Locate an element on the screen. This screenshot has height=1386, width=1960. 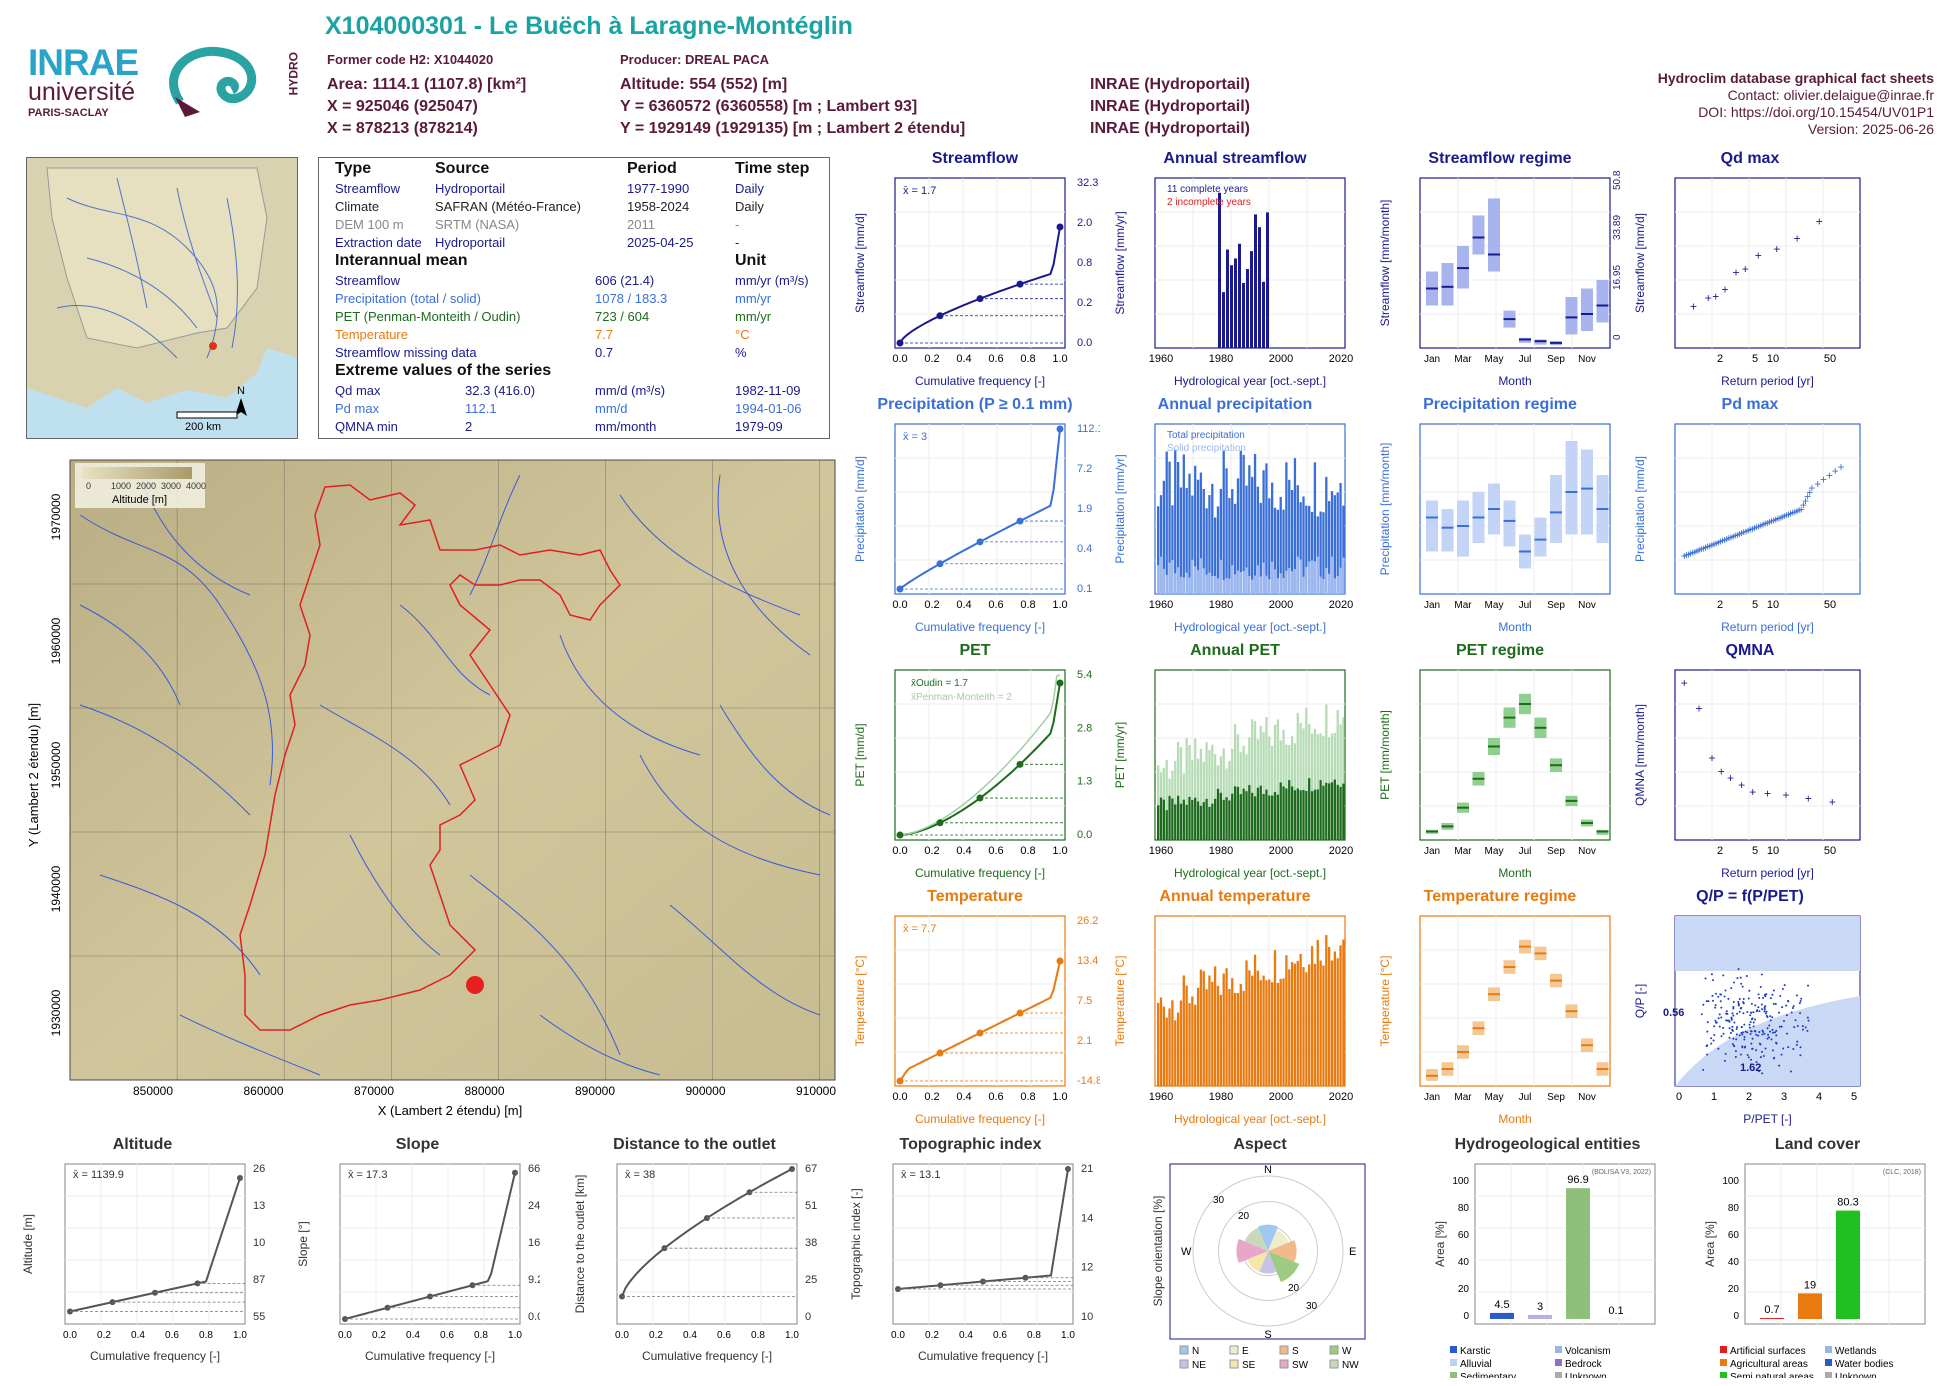
precipitation-right-tick: 112.1 is located at coordinates (1088, 429).